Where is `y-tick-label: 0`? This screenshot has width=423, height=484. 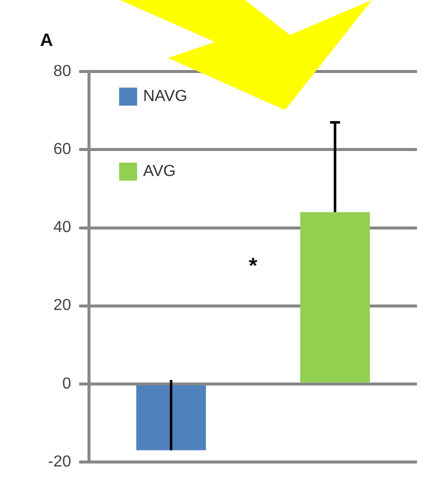
y-tick-label: 0 is located at coordinates (67, 383).